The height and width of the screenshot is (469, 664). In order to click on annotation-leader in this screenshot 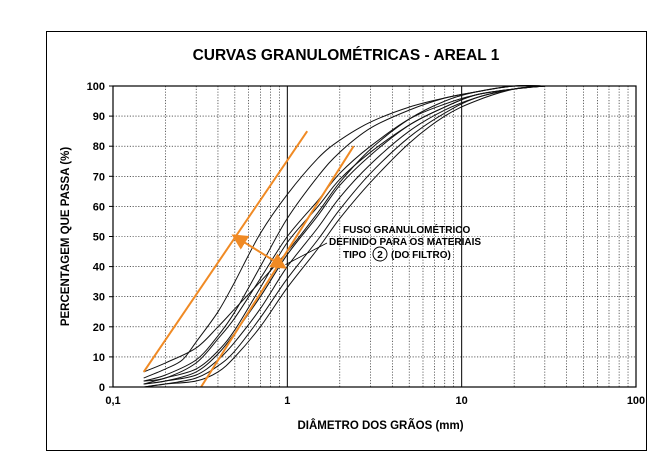, I will do `click(306, 253)`.